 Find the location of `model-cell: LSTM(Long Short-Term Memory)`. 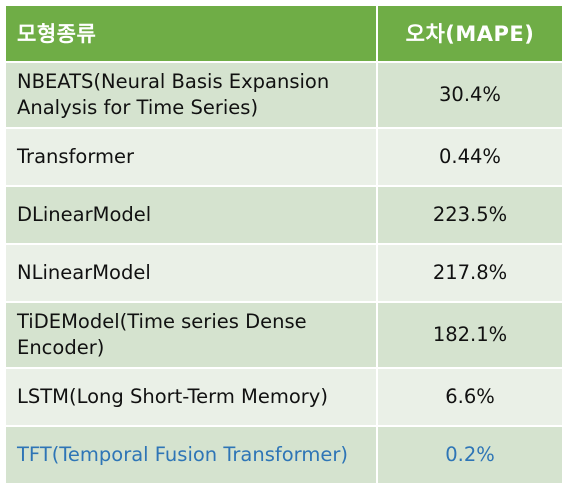

model-cell: LSTM(Long Short-Term Memory) is located at coordinates (191, 397).